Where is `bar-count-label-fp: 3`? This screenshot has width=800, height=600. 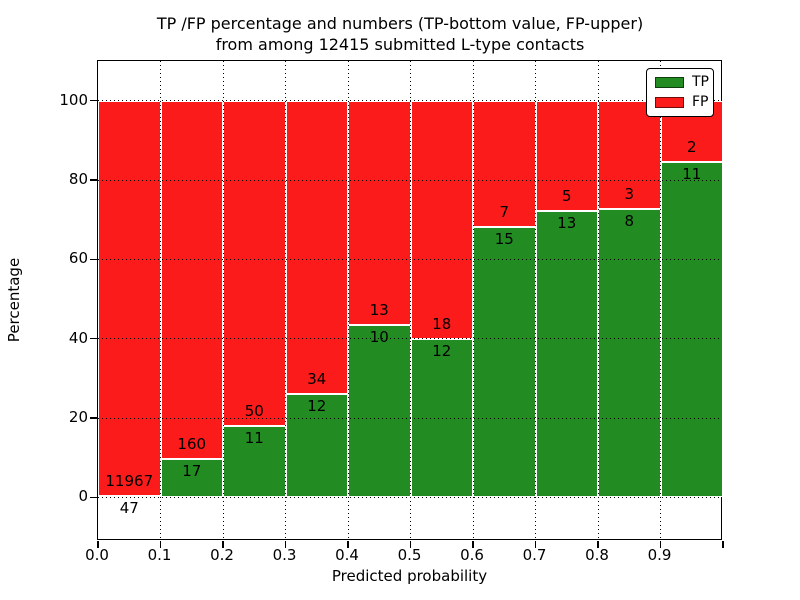
bar-count-label-fp: 3 is located at coordinates (629, 193).